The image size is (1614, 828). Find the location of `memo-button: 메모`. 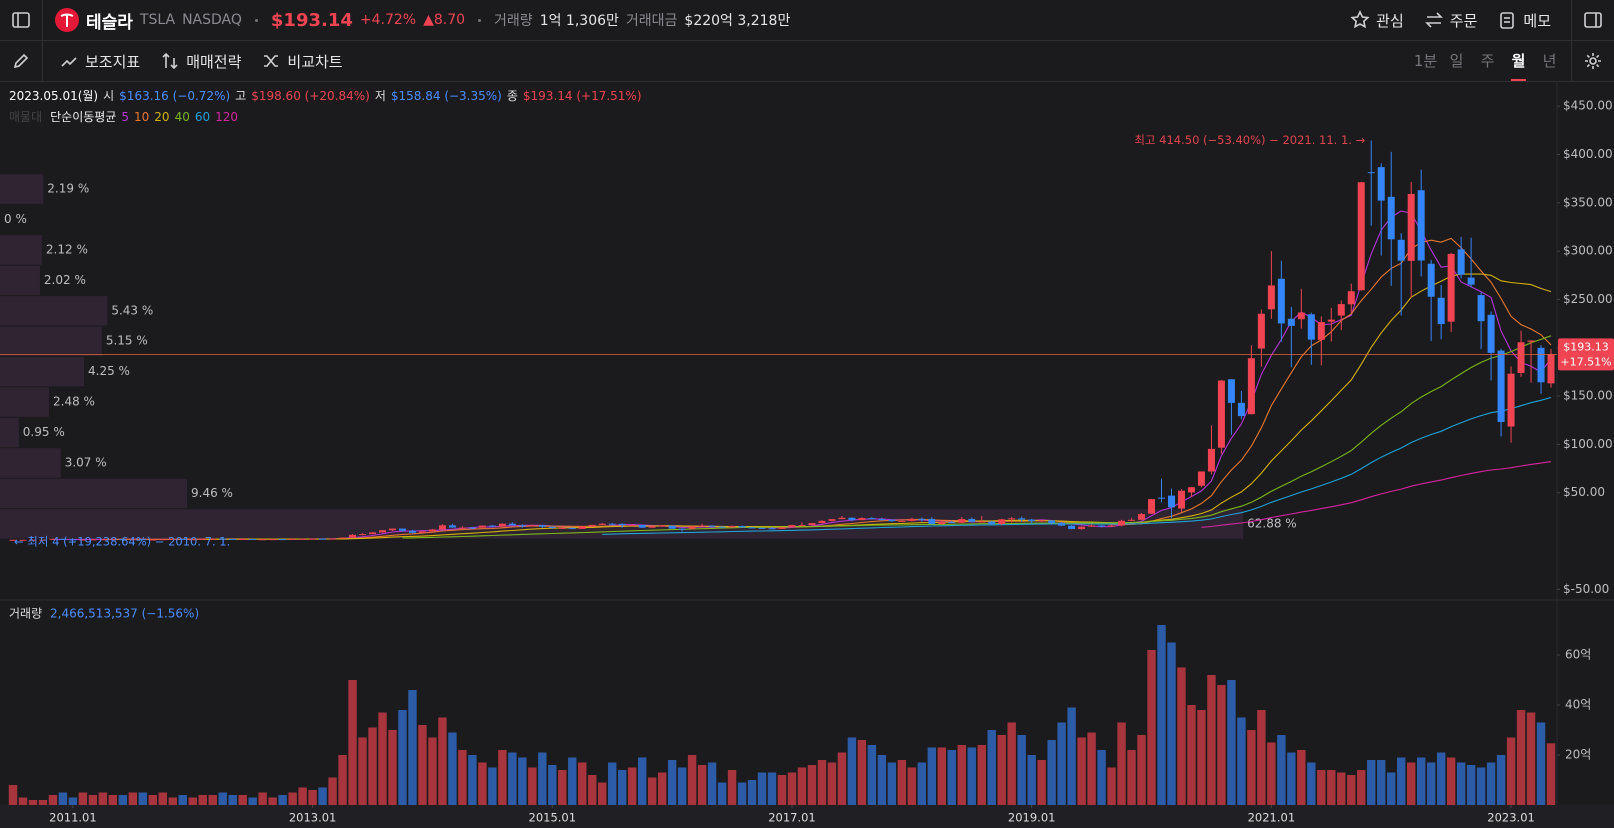

memo-button: 메모 is located at coordinates (1524, 20).